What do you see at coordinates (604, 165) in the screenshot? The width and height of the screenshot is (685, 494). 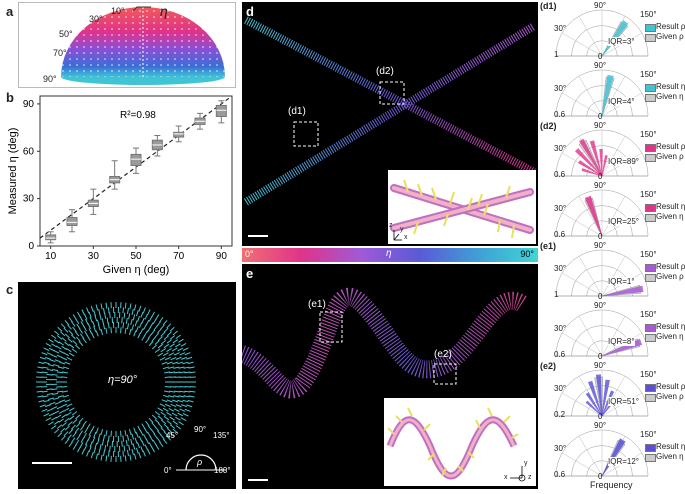 I see `result-wedge` at bounding box center [604, 165].